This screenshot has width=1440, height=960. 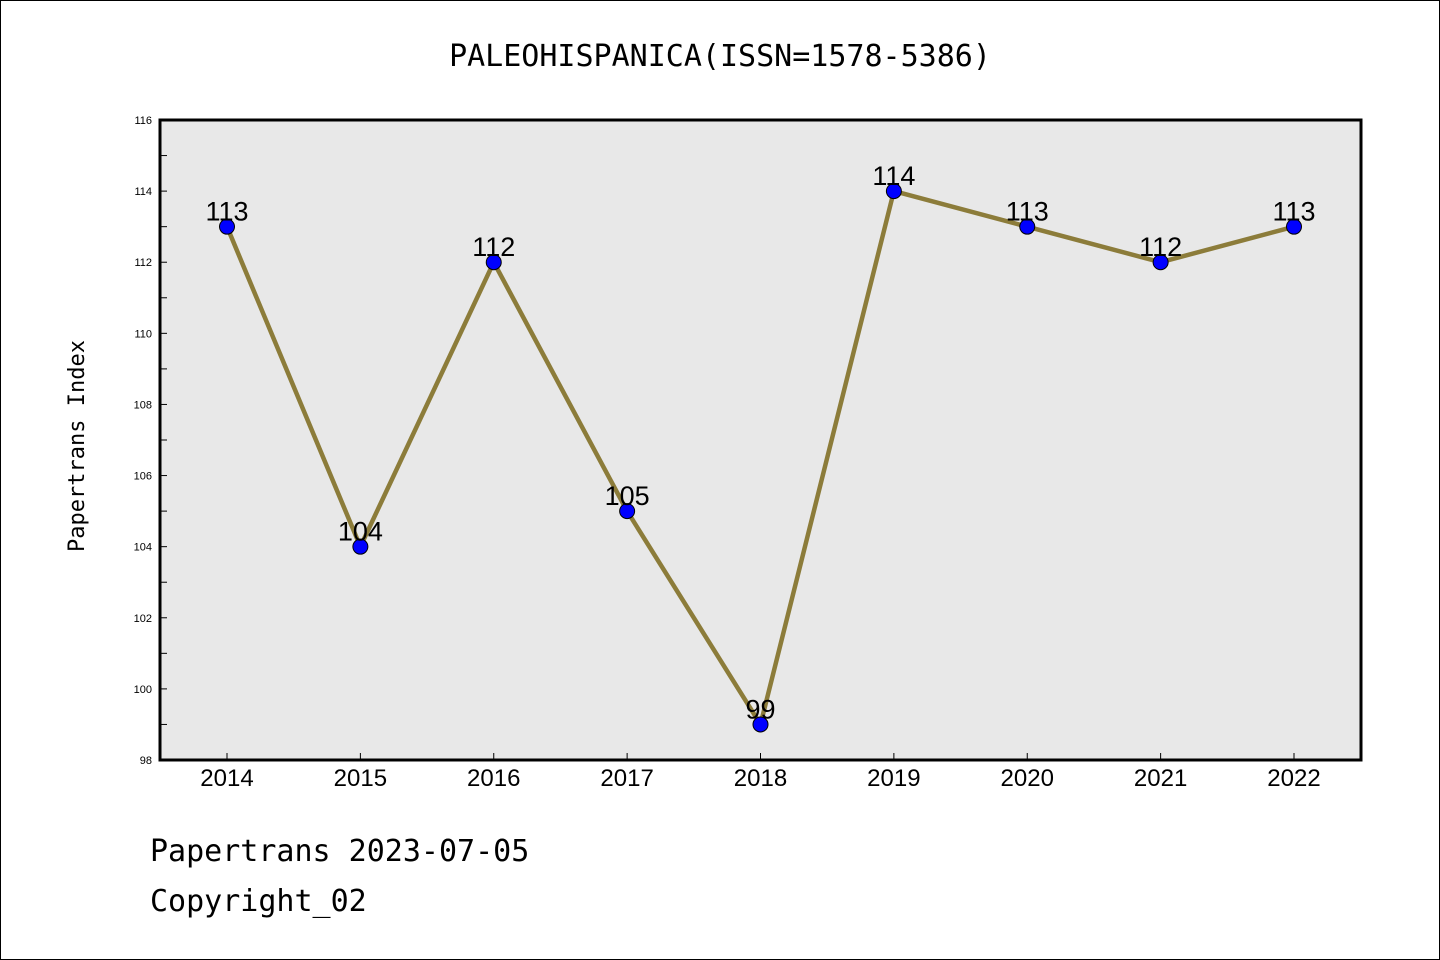 What do you see at coordinates (143, 548) in the screenshot?
I see `y-tick-label: 104` at bounding box center [143, 548].